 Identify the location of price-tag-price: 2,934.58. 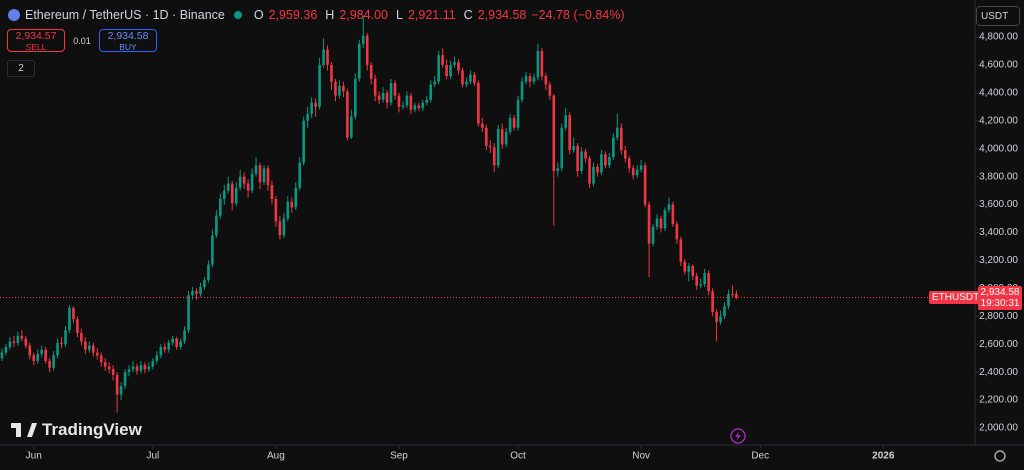
(1000, 293).